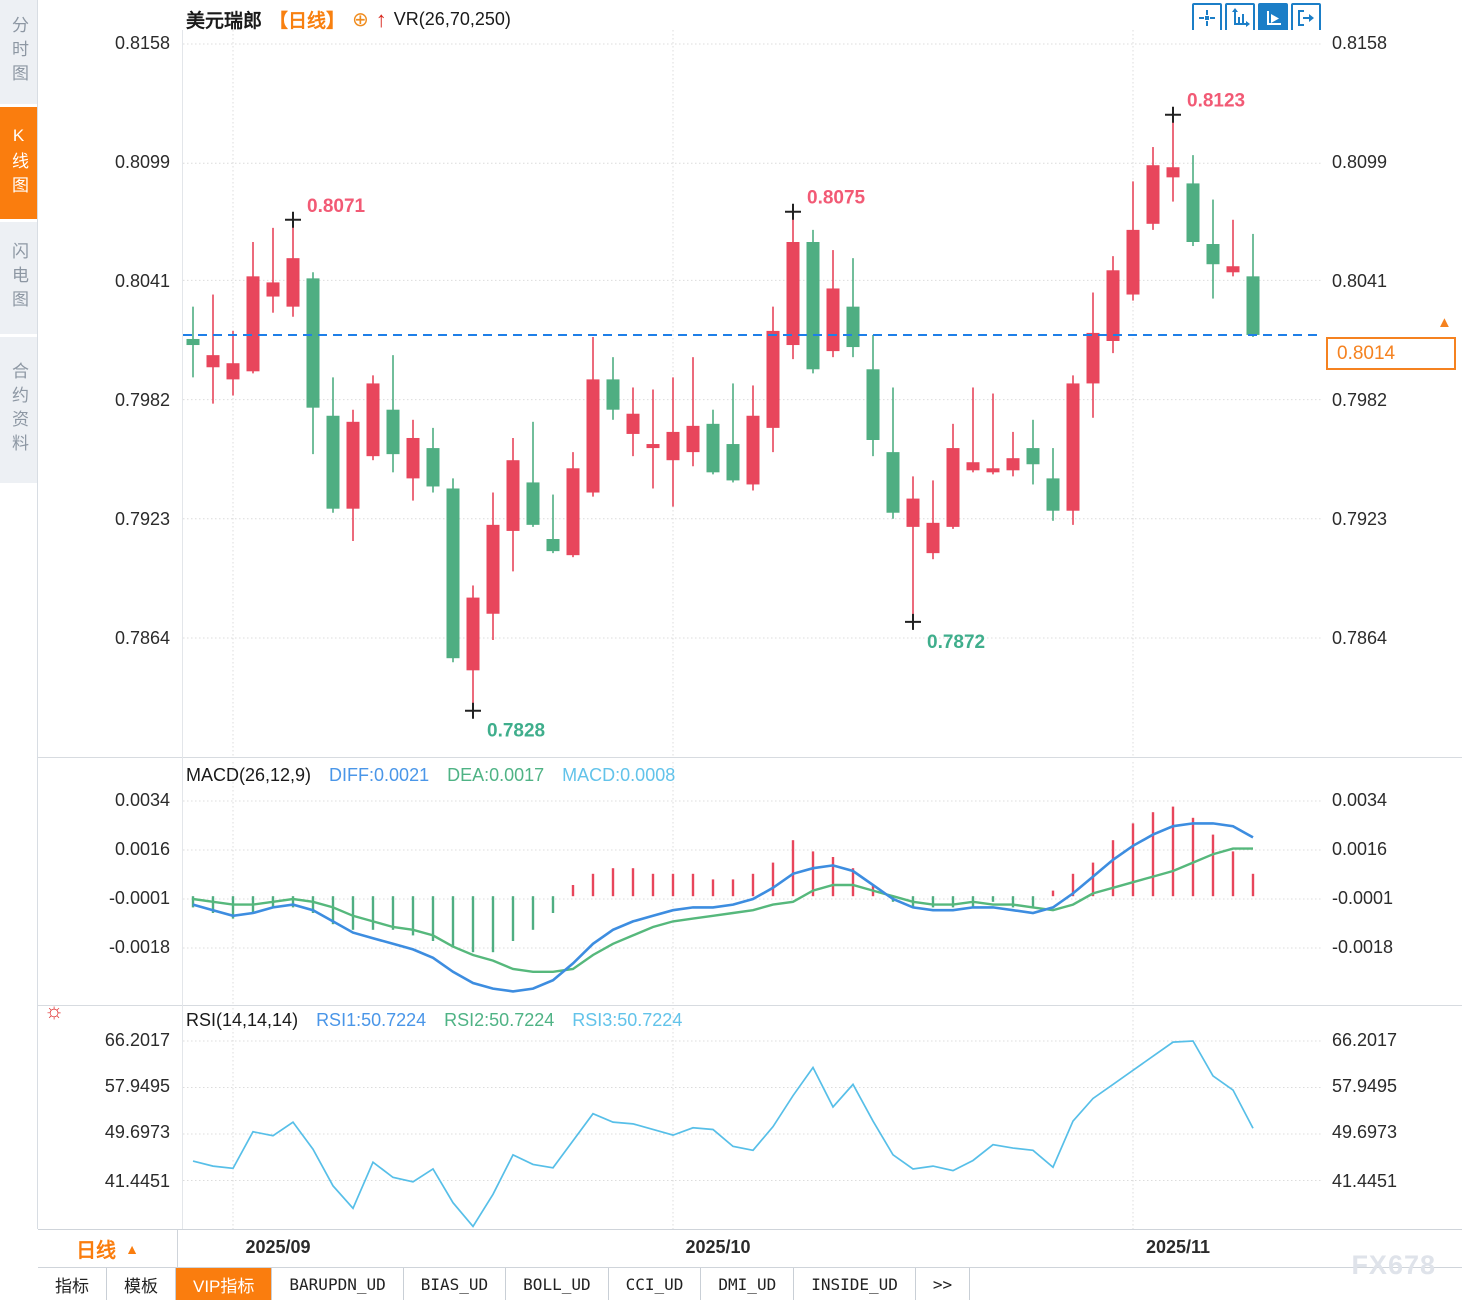 Image resolution: width=1462 pixels, height=1300 pixels. What do you see at coordinates (360, 19) in the screenshot?
I see `target-icon: ⊕` at bounding box center [360, 19].